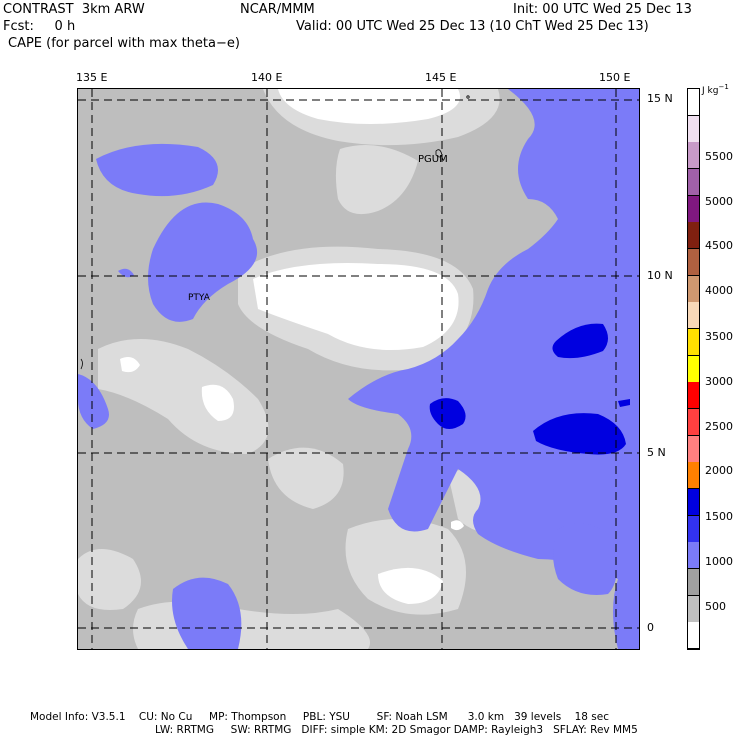 The image size is (740, 740). Describe the element at coordinates (124, 43) in the screenshot. I see `field-title: CAPE (for parcel with max theta−e)` at that location.